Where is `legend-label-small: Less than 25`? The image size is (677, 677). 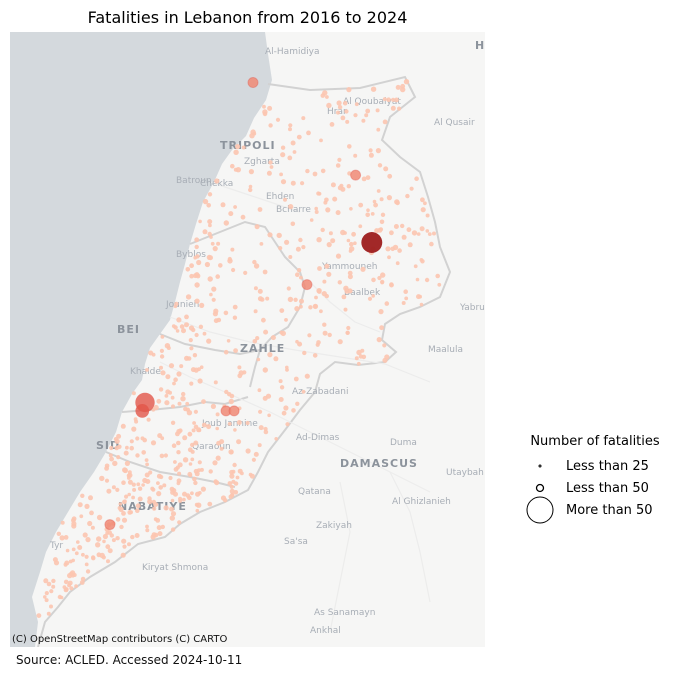
legend-label-small: Less than 25 is located at coordinates (607, 466).